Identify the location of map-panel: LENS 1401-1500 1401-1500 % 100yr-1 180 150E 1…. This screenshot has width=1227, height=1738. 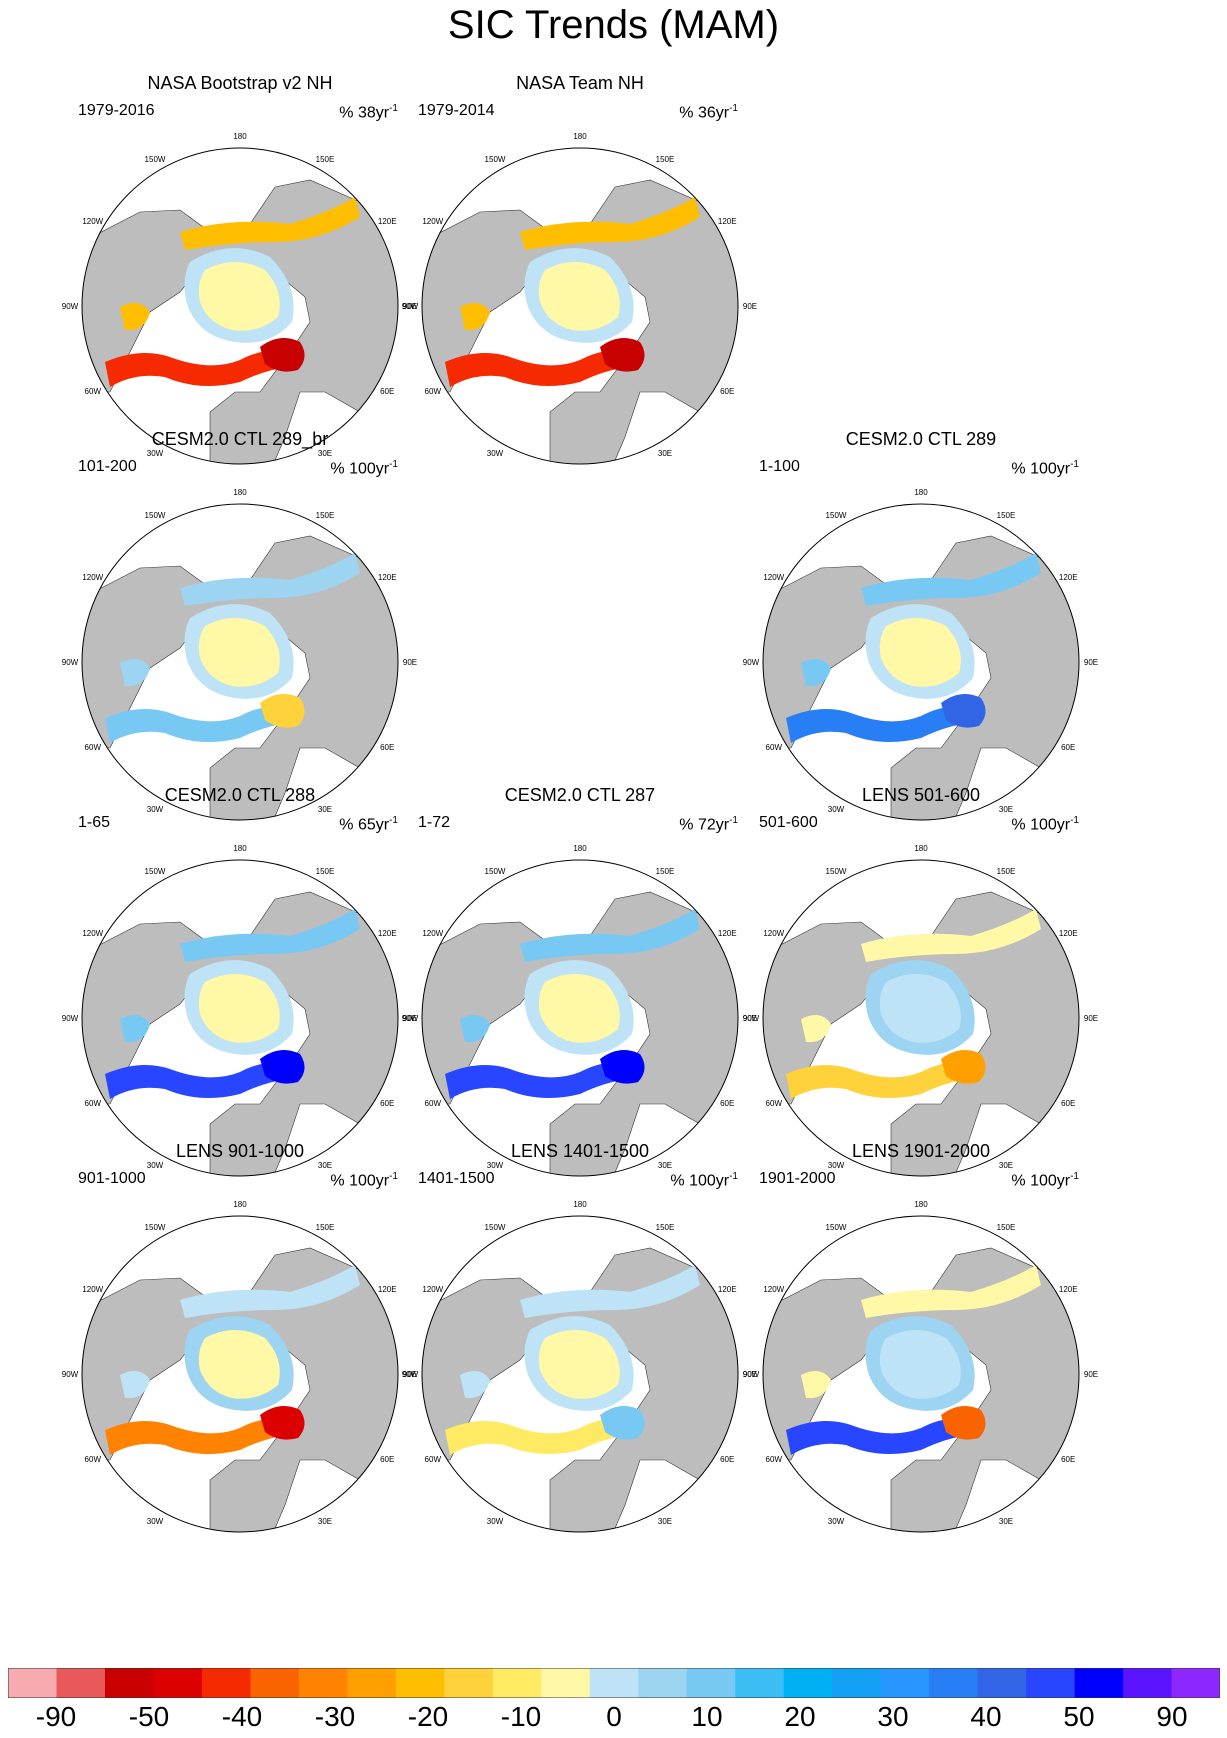
(580, 1338).